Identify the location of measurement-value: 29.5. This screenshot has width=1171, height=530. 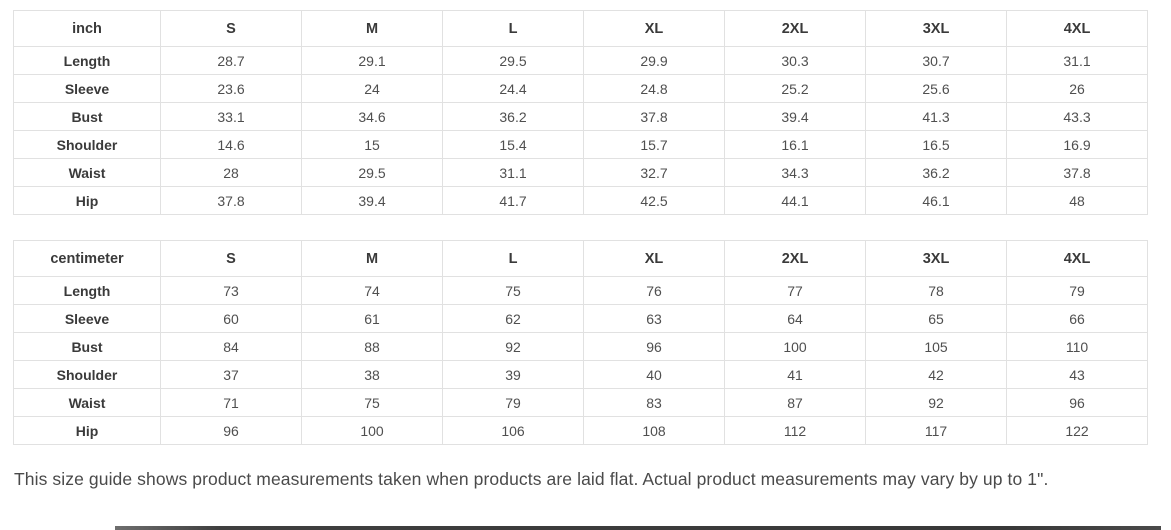
(372, 172).